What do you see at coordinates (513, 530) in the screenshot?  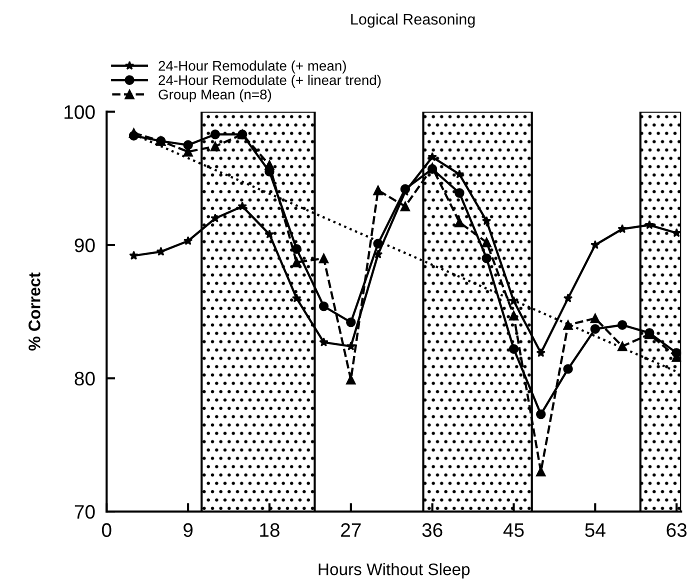 I see `x-tick-label: 45` at bounding box center [513, 530].